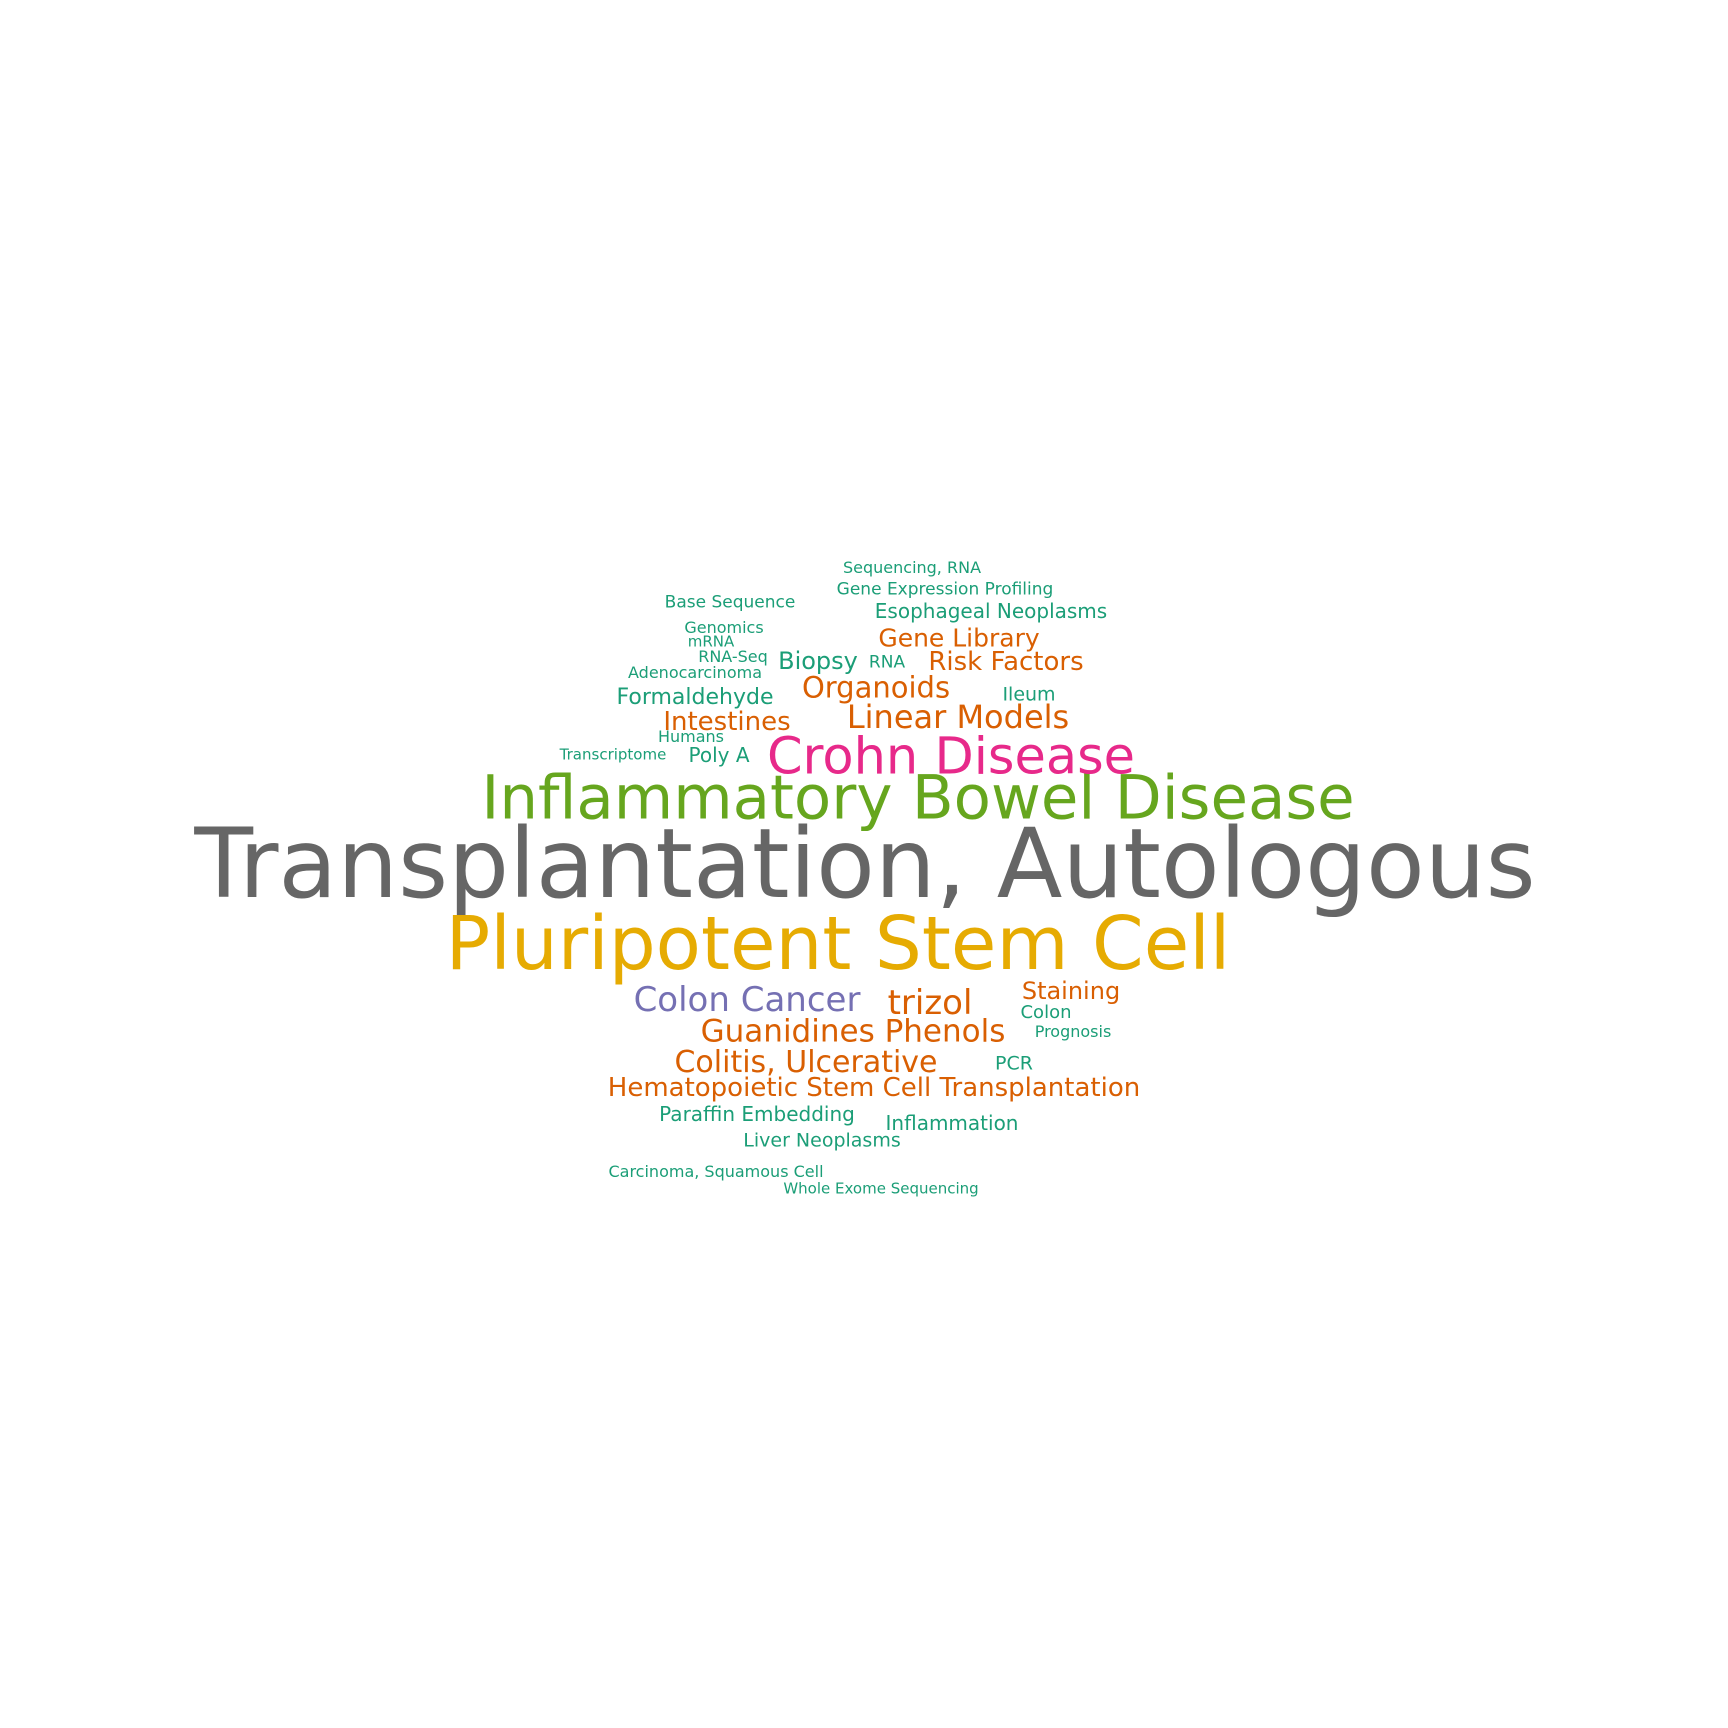 The height and width of the screenshot is (1728, 1728). Describe the element at coordinates (747, 1000) in the screenshot. I see `cloud-word: Colon Cancer` at that location.